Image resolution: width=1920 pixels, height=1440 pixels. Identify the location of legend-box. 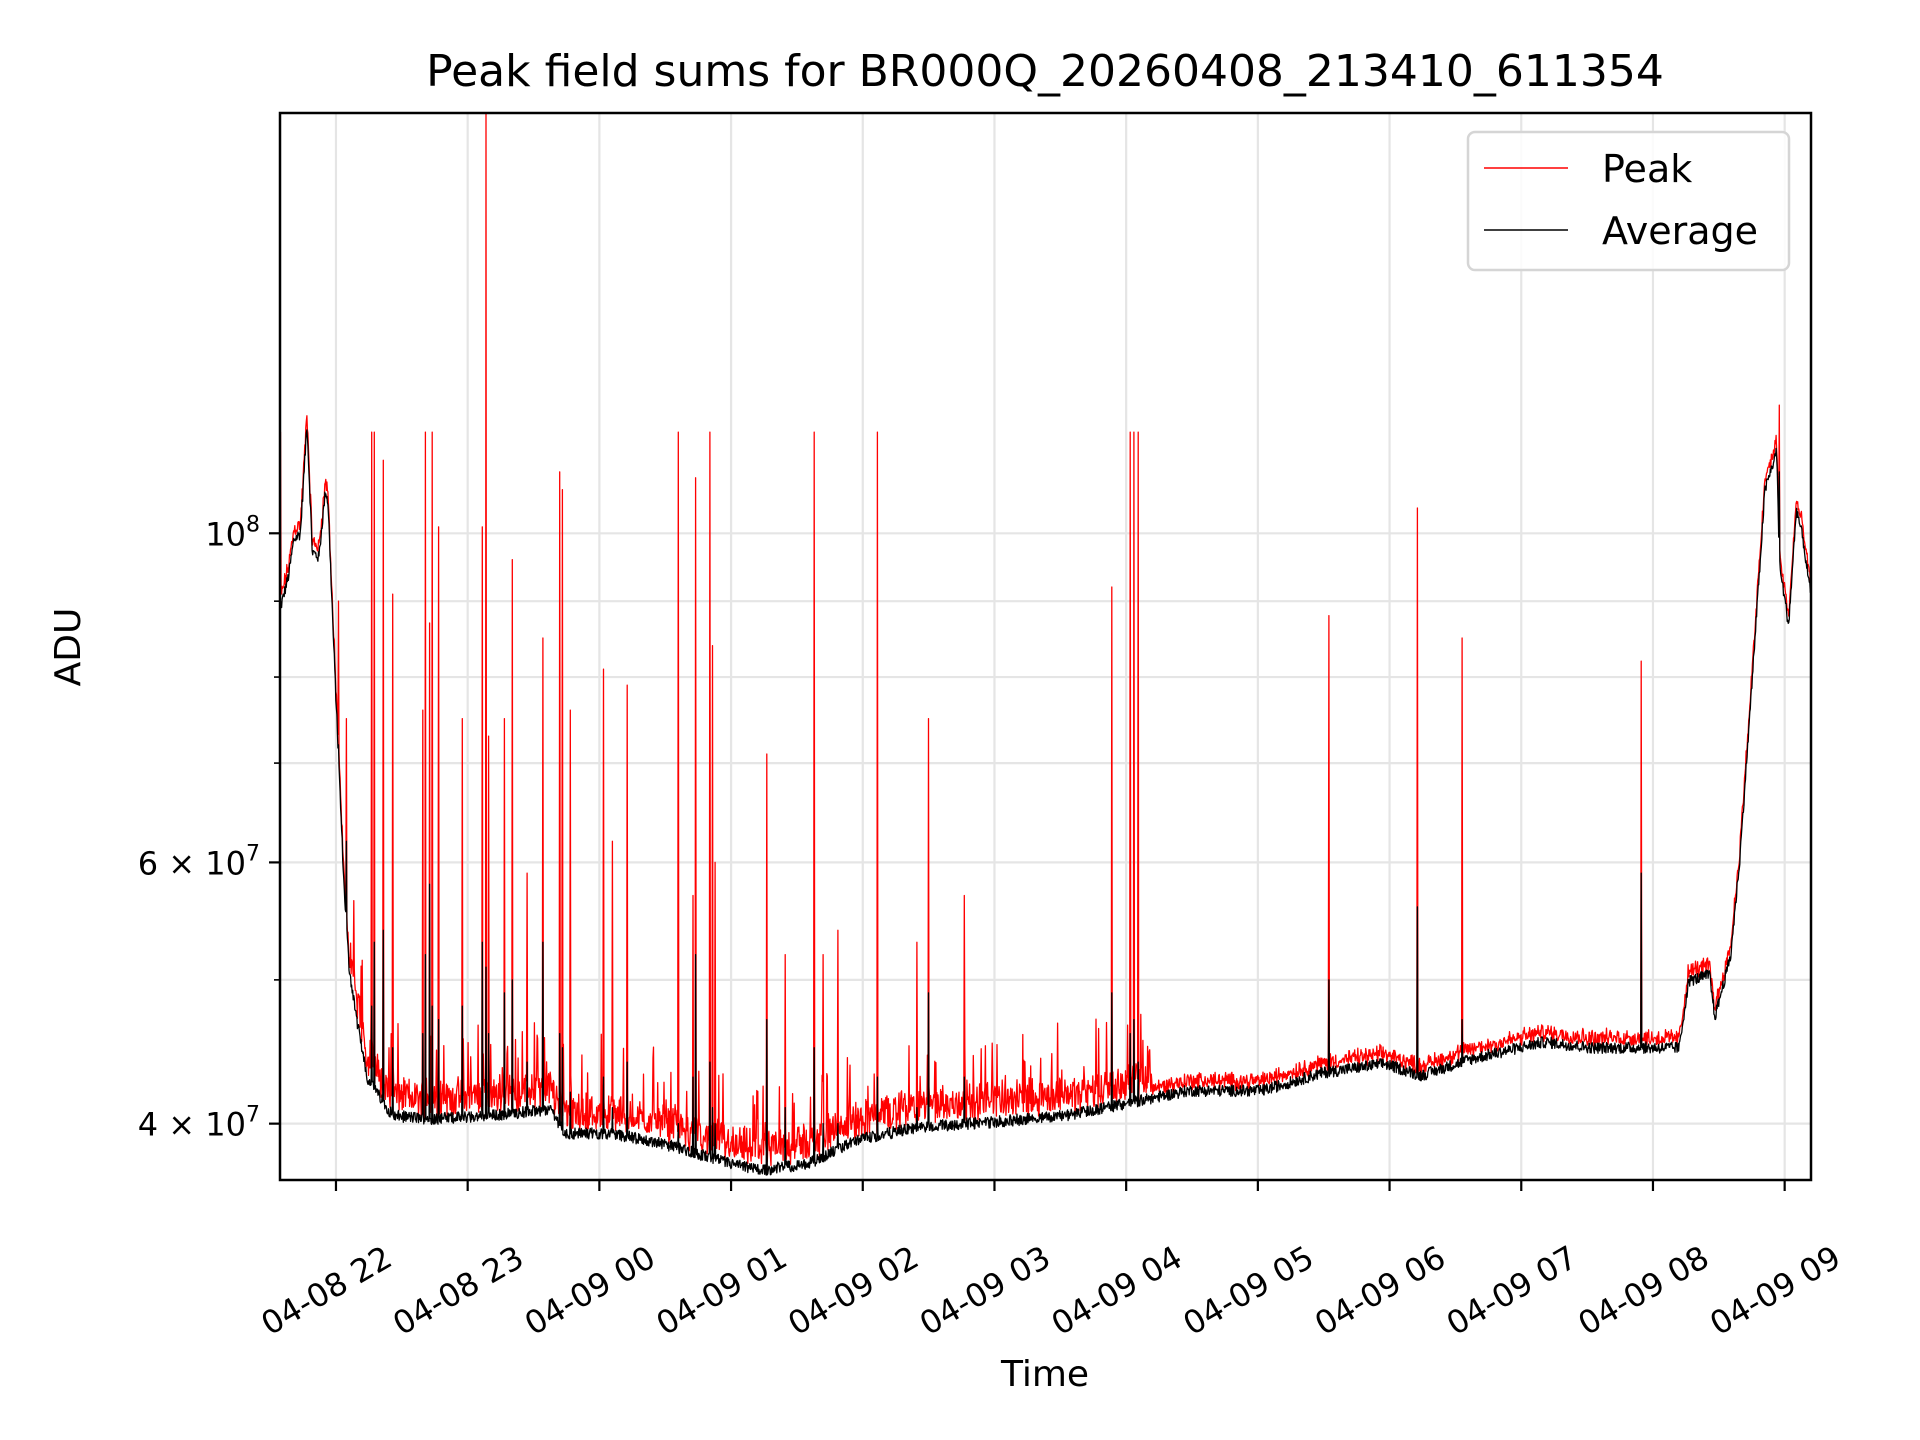
(1628, 201).